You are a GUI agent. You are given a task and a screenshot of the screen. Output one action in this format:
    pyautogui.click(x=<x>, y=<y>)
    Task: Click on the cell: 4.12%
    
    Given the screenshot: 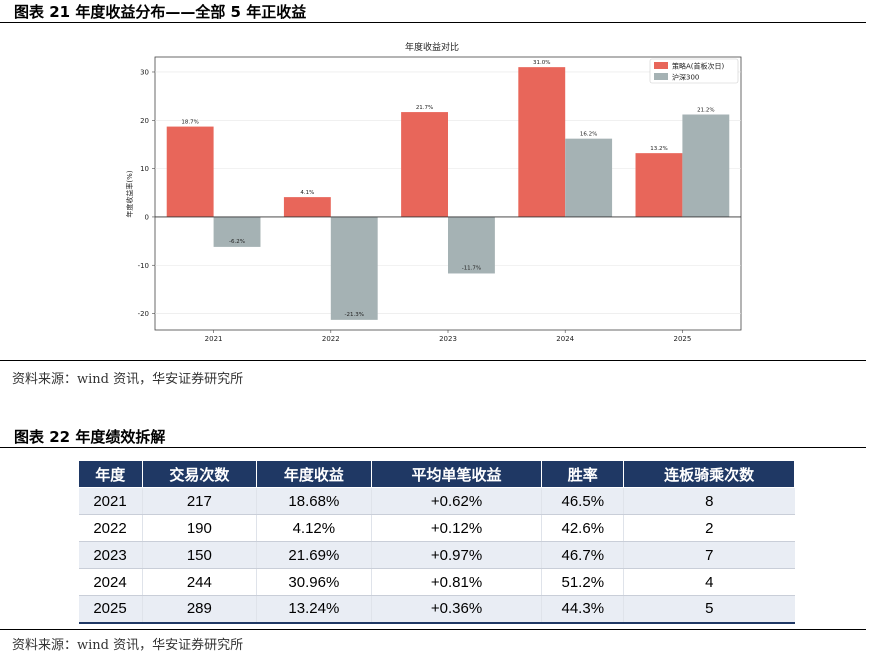 What is the action you would take?
    pyautogui.click(x=314, y=528)
    